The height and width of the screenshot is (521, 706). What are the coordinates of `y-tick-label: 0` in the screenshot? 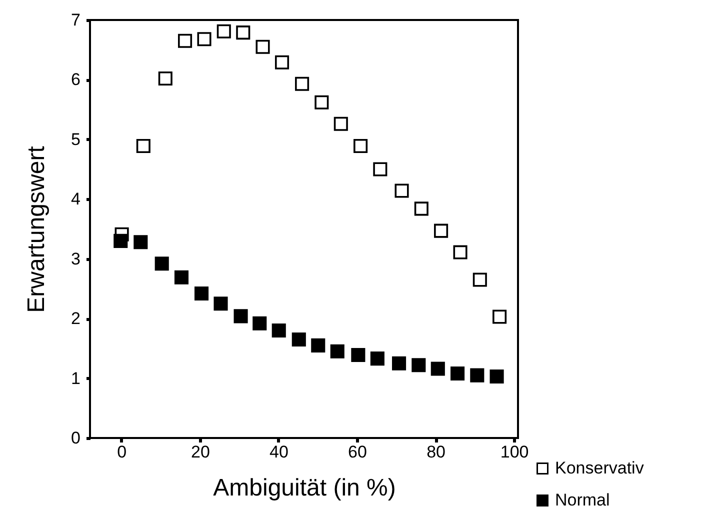 It's located at (75, 438).